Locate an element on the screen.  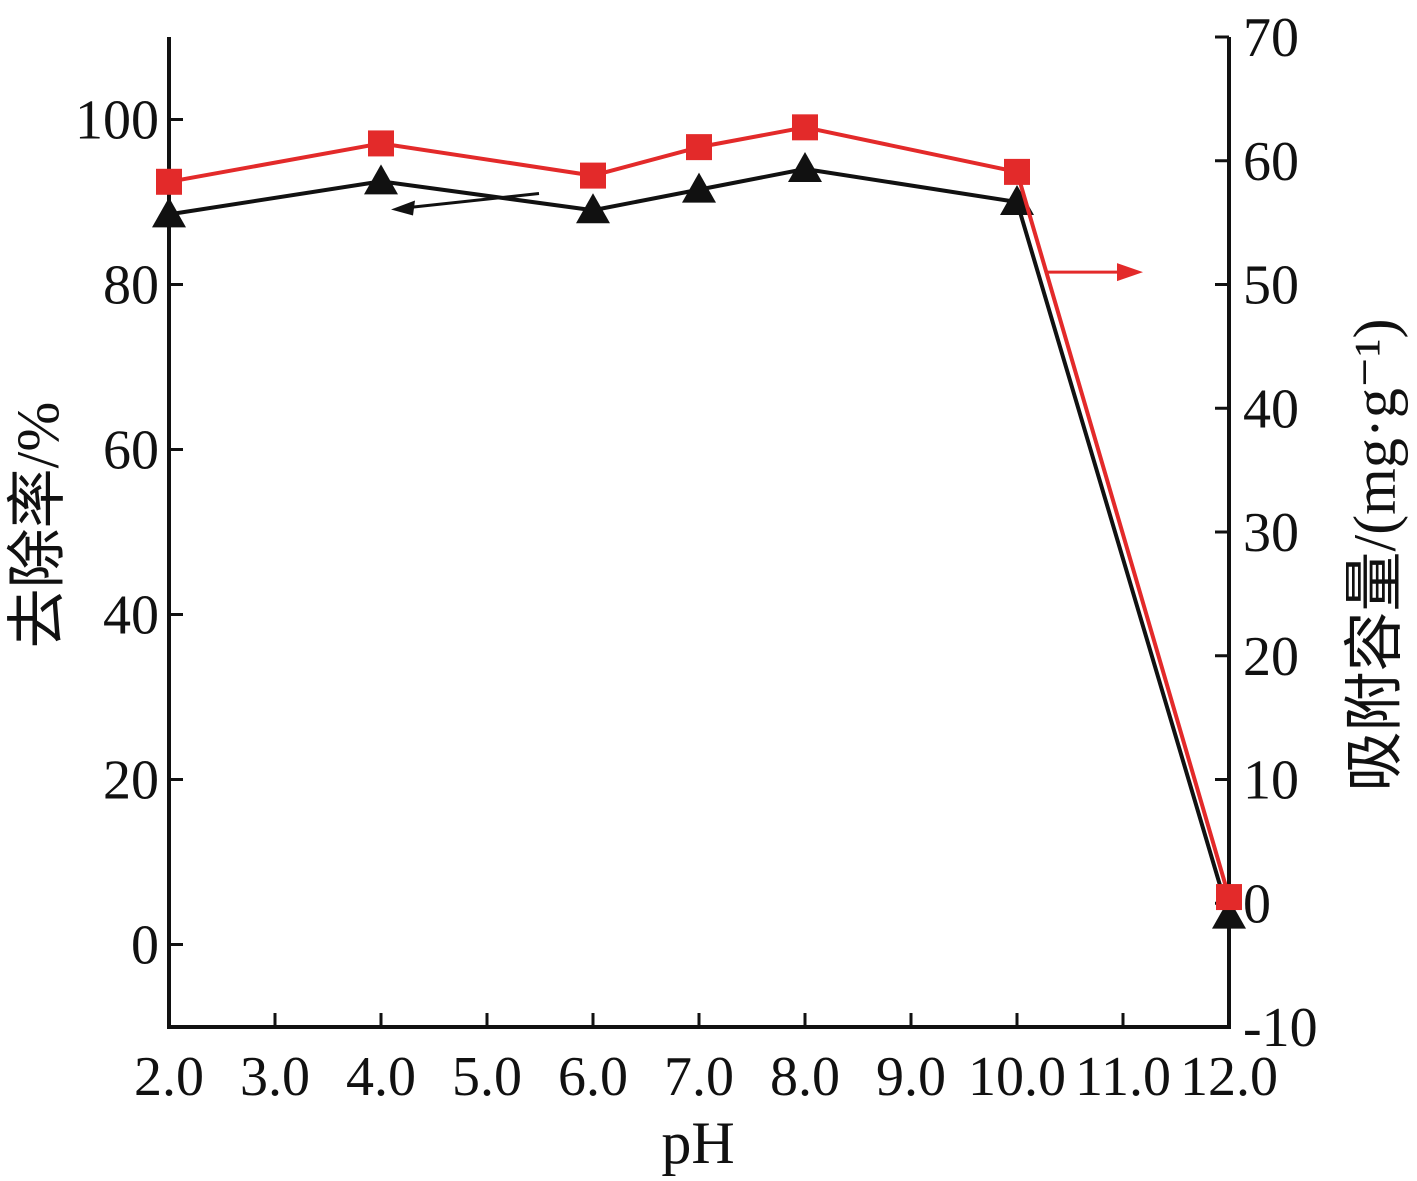
y-left-tick-label: 60 is located at coordinates (131, 451).